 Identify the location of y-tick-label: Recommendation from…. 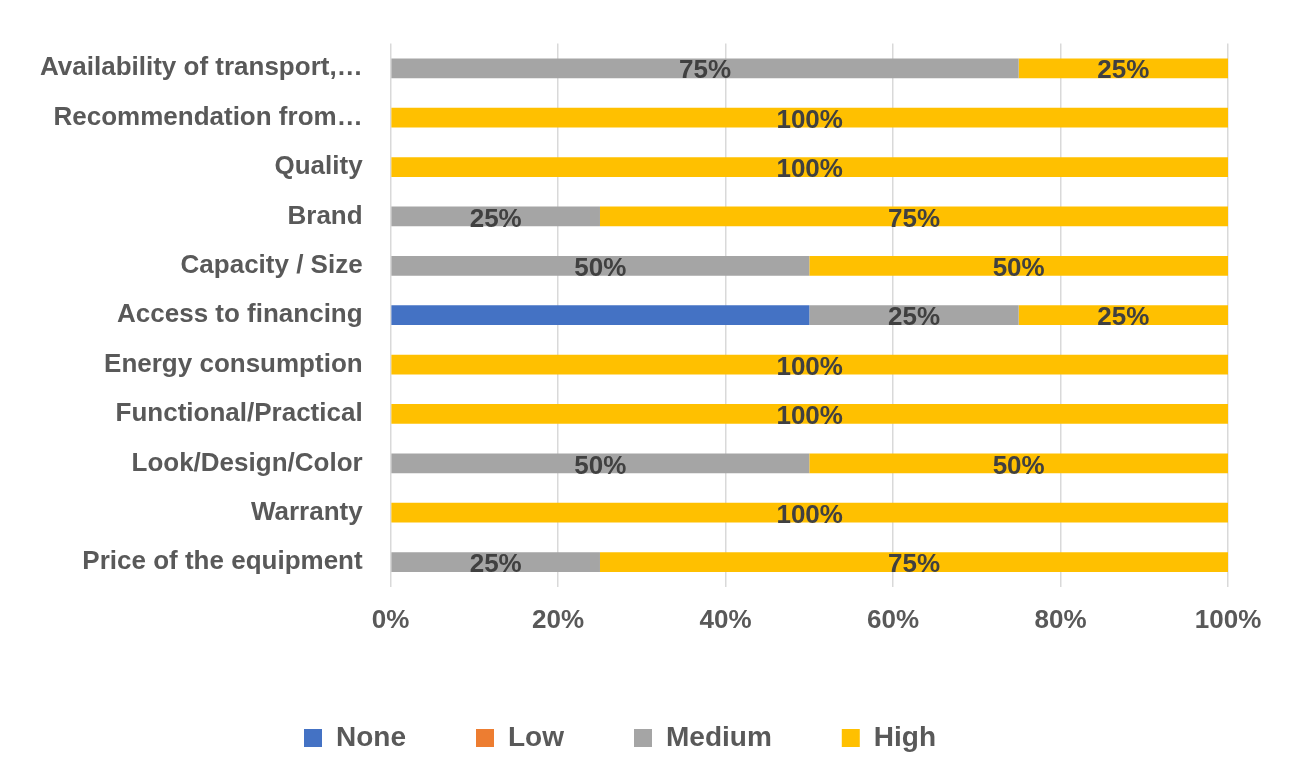
(208, 115).